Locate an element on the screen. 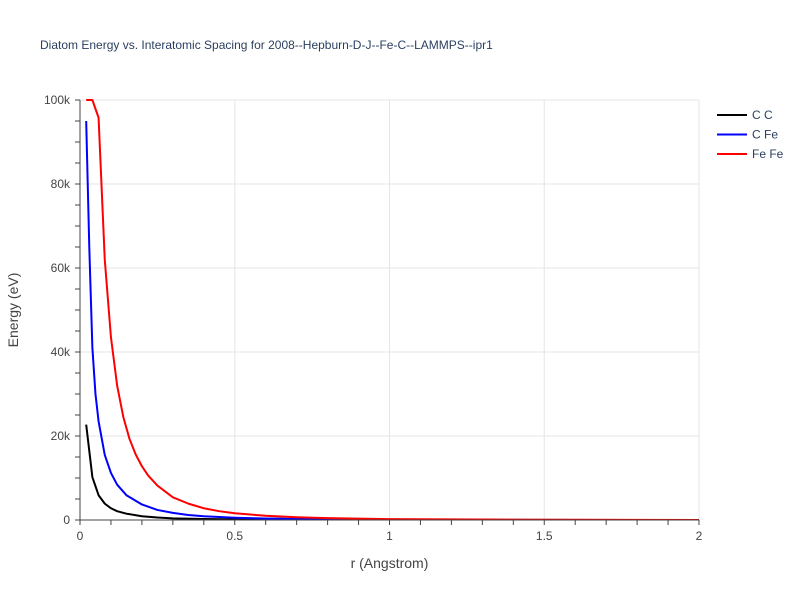 Image resolution: width=800 pixels, height=600 pixels. legend-item-fe-fe: Fe Fe is located at coordinates (750, 154).